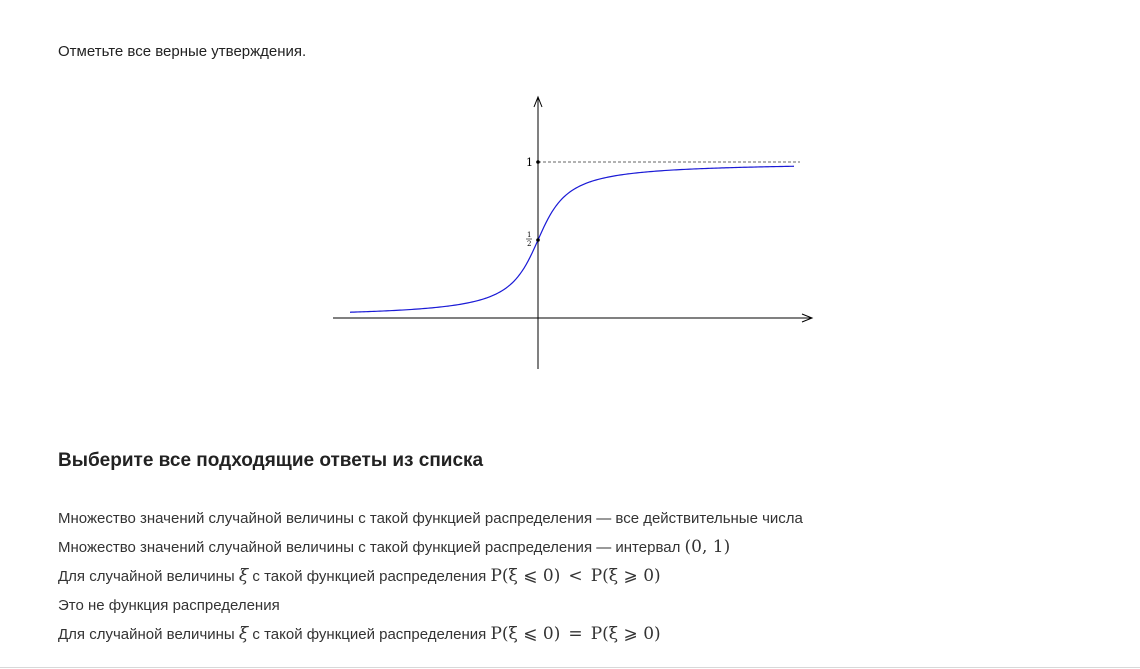 The image size is (1140, 669). I want to click on point-one, so click(538, 162).